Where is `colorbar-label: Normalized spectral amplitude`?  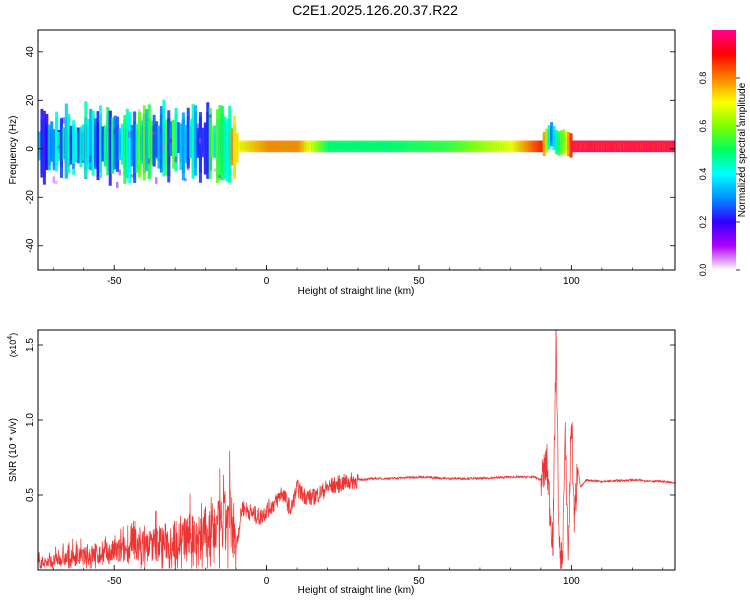
colorbar-label: Normalized spectral amplitude is located at coordinates (742, 149).